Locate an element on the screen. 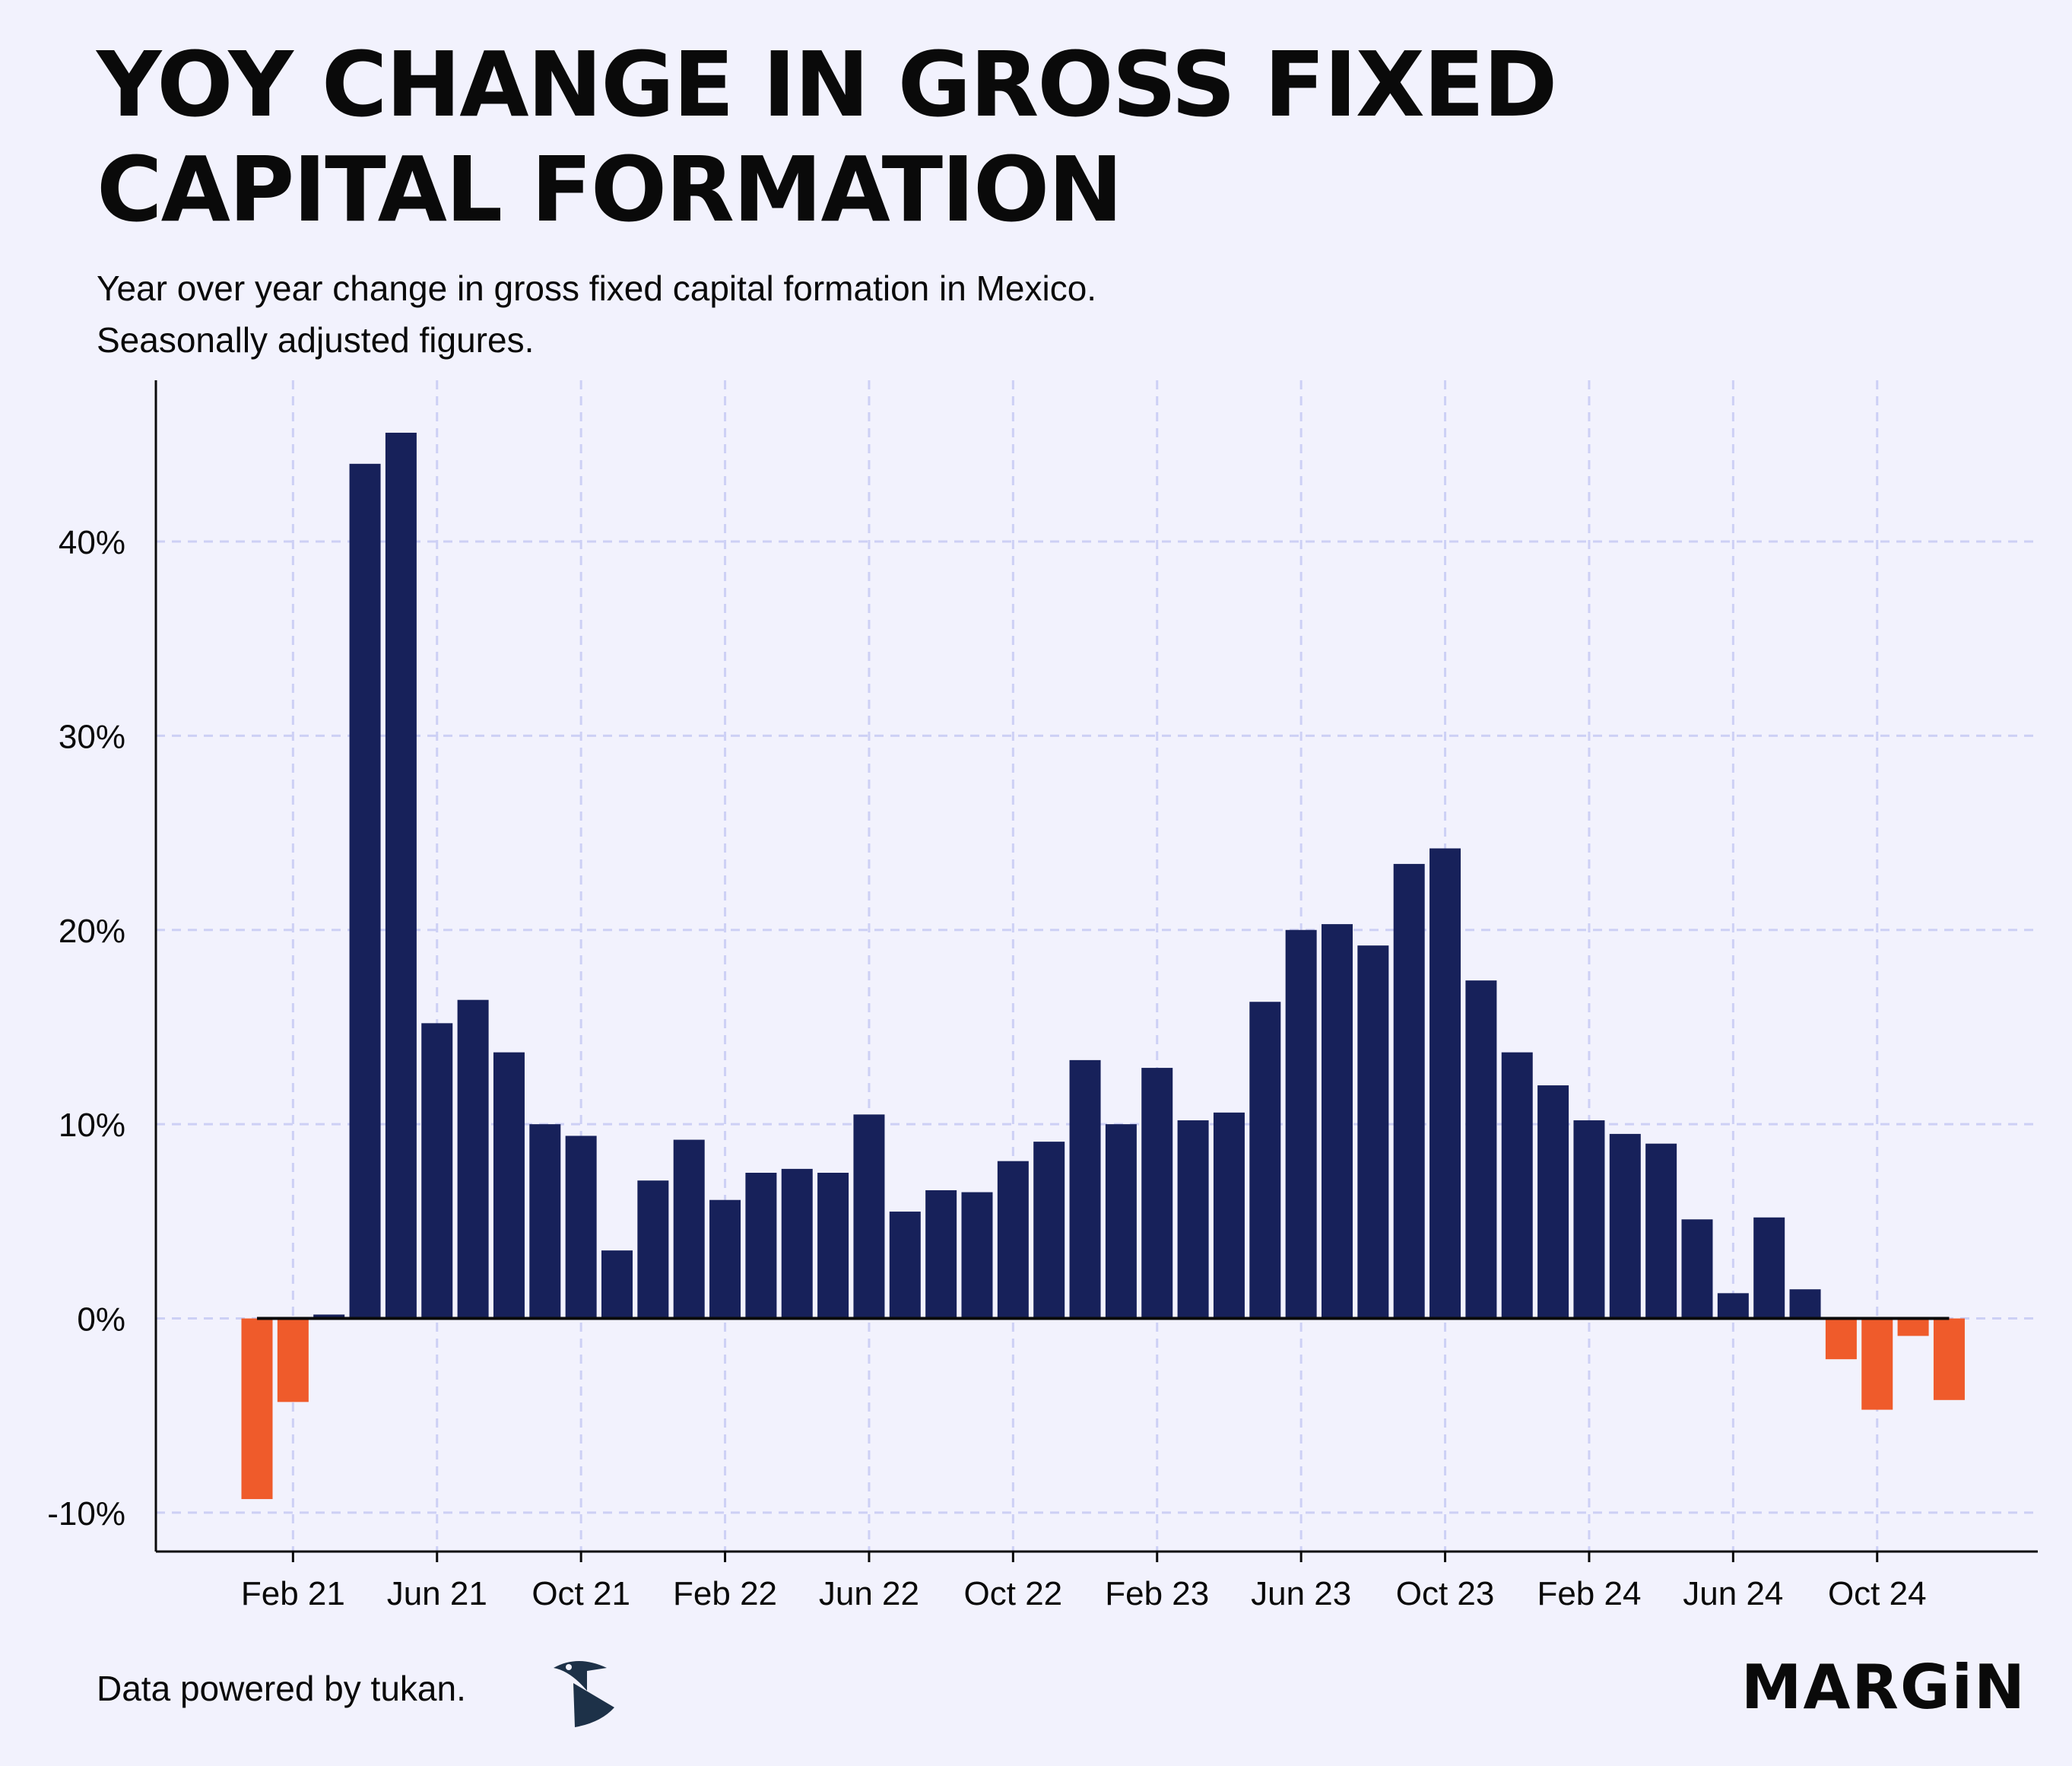 This screenshot has height=1766, width=2072. y-tick-label: 40% is located at coordinates (92, 542).